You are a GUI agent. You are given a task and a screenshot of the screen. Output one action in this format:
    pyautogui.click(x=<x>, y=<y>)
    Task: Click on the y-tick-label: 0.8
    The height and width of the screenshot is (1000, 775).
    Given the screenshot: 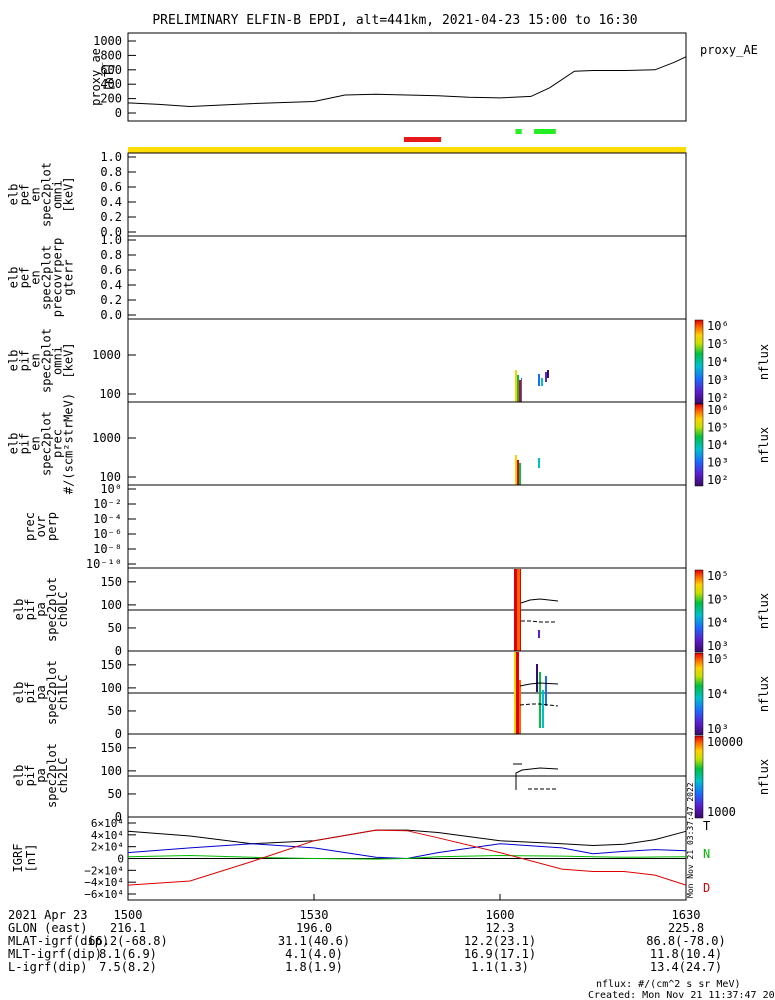 What is the action you would take?
    pyautogui.click(x=111, y=172)
    